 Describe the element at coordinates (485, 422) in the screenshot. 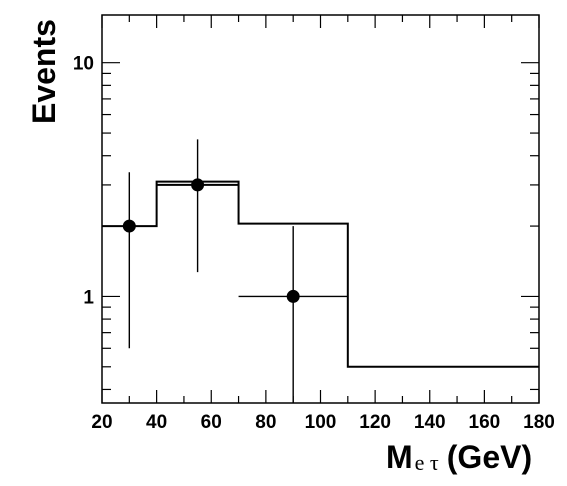

I see `x-tick-label-160: 160` at that location.